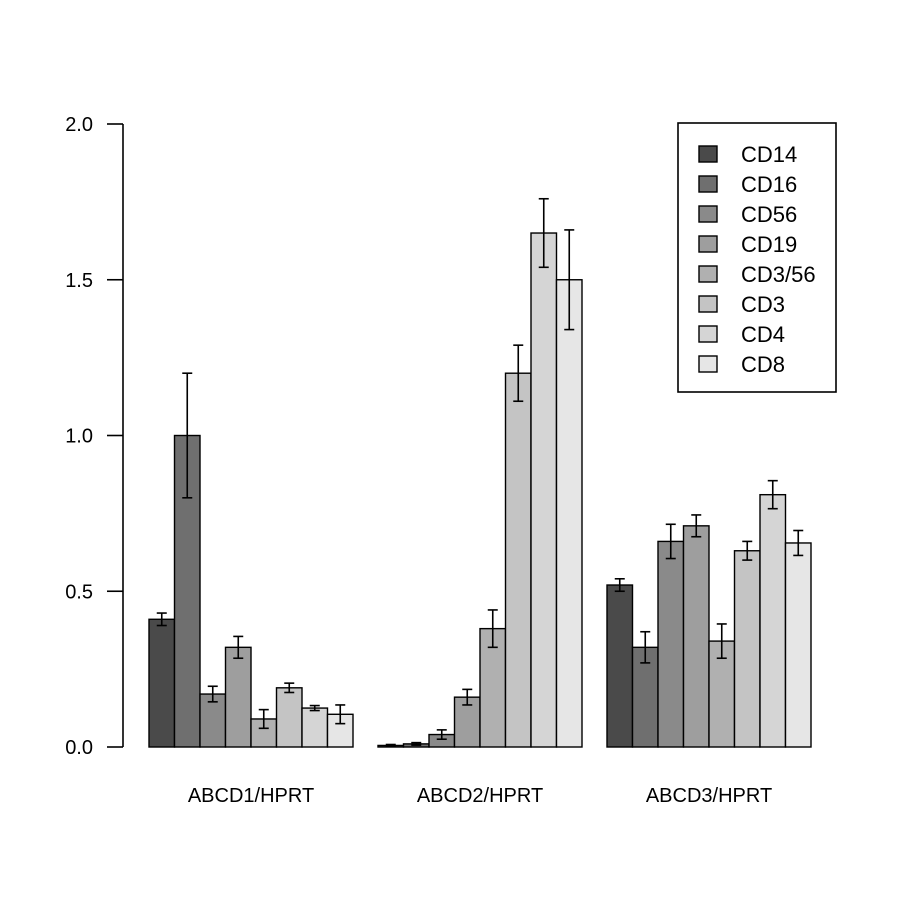  What do you see at coordinates (94, 436) in the screenshot?
I see `y-axis: 0.0 0.5 1.0 1.5 2.0` at bounding box center [94, 436].